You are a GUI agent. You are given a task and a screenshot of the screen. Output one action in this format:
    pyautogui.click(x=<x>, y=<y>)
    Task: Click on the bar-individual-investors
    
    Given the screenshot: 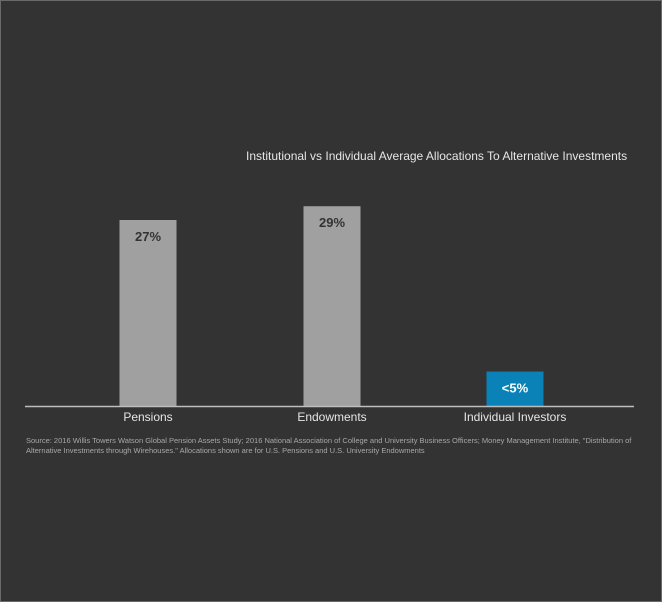 What is the action you would take?
    pyautogui.click(x=515, y=388)
    